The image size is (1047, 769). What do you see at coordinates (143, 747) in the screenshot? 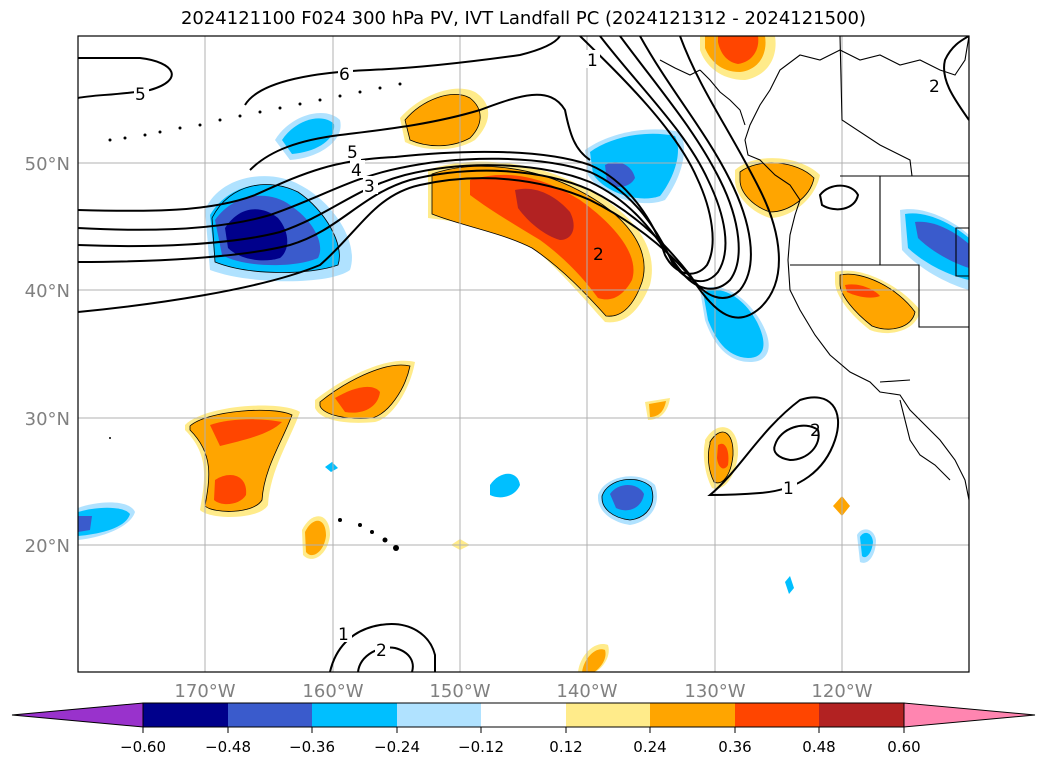
I see `colorbar-tick: −0.60` at bounding box center [143, 747].